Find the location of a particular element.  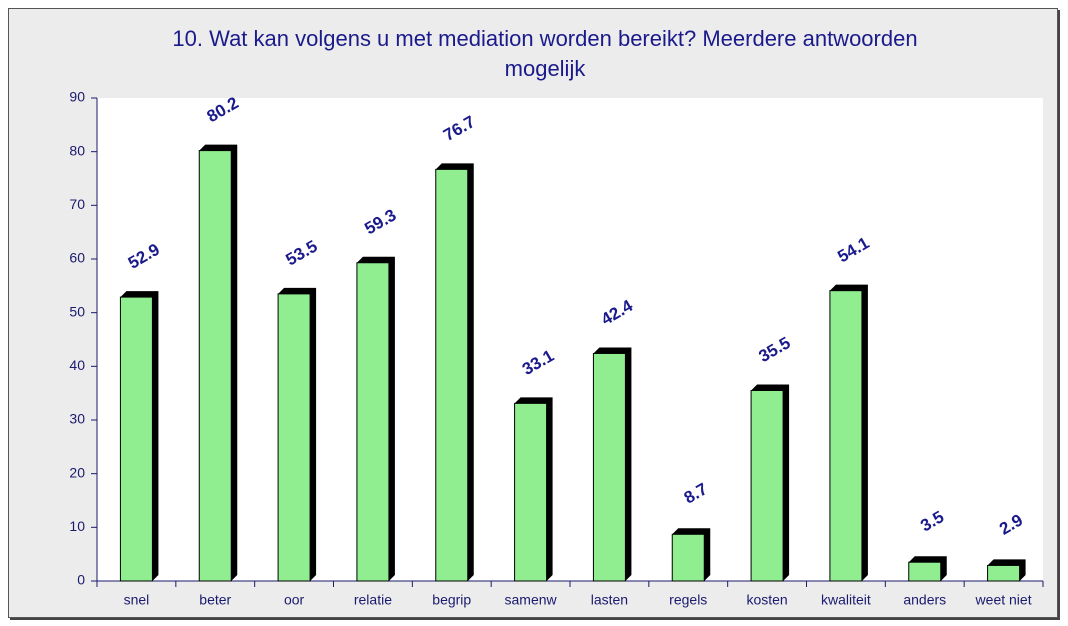

y-tick-label: 0 is located at coordinates (81, 580).